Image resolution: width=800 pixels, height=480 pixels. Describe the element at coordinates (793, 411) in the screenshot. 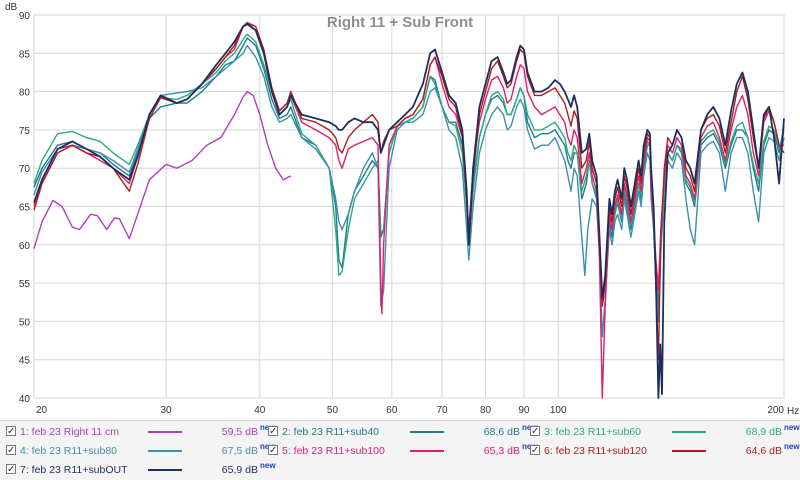

I see `x-axis-unit: Hz` at that location.